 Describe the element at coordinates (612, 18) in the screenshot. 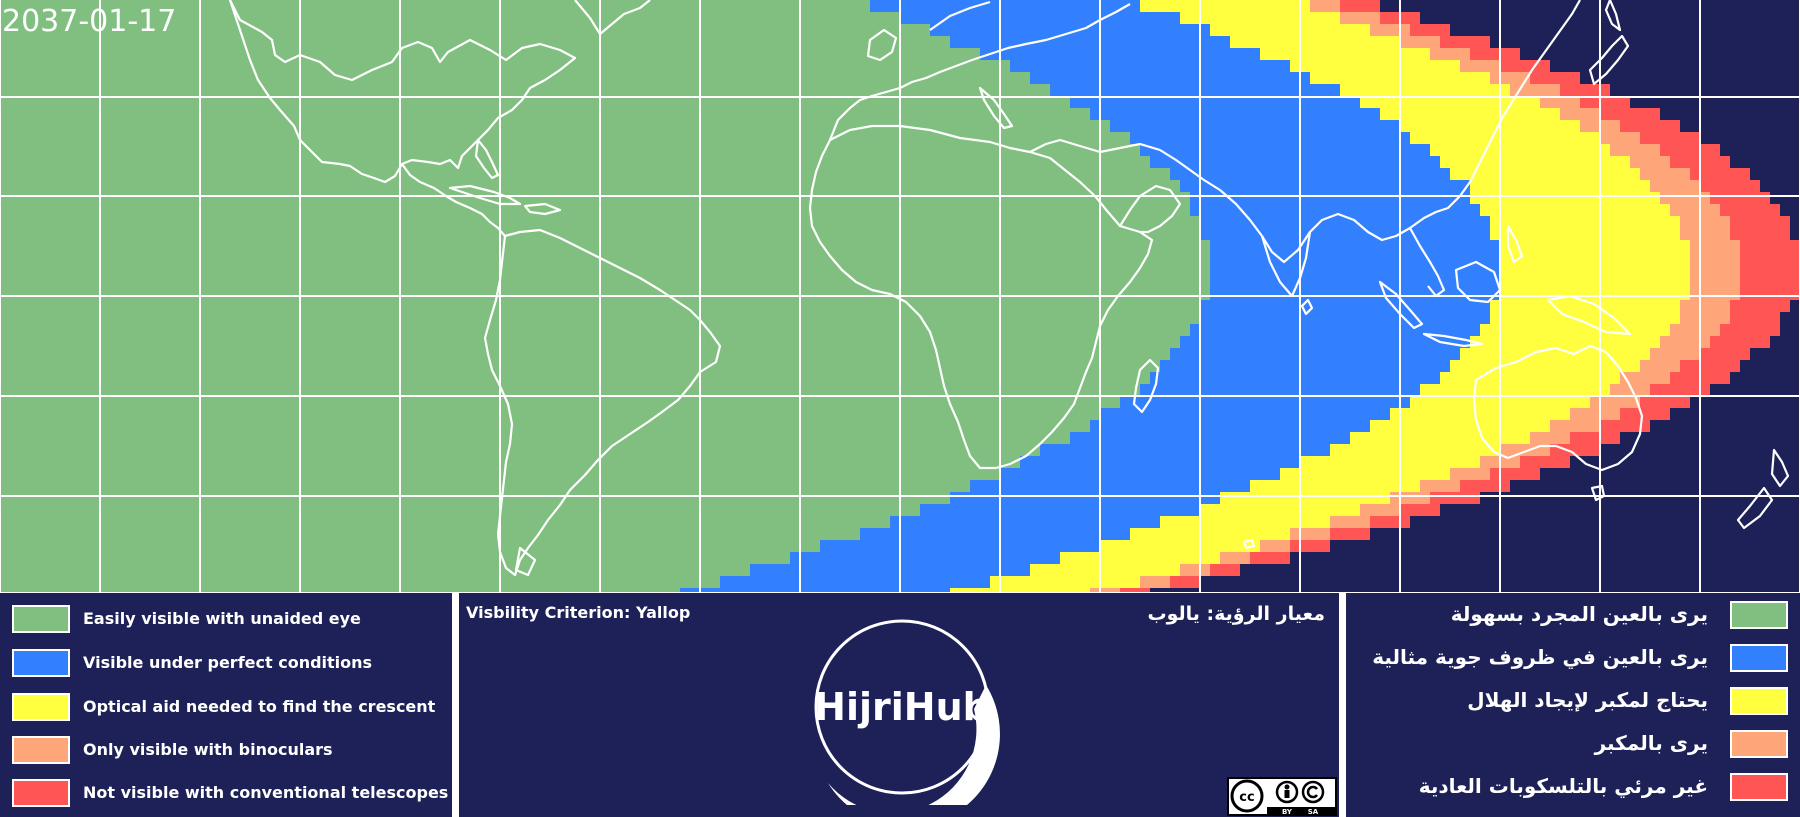

I see `coast-greenland` at that location.